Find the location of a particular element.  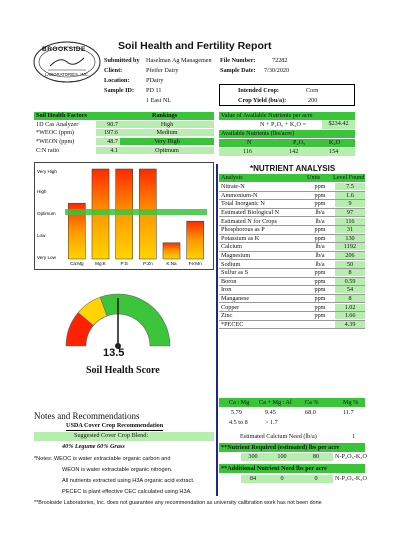

gauge-svg is located at coordinates (118, 321).